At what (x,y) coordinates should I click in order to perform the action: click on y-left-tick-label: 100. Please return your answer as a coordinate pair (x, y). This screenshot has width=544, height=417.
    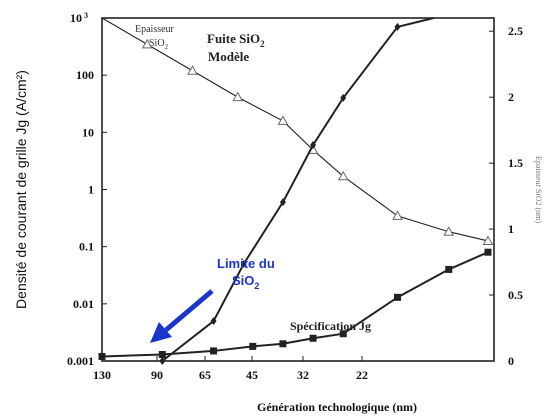
    Looking at the image, I should click on (85, 75).